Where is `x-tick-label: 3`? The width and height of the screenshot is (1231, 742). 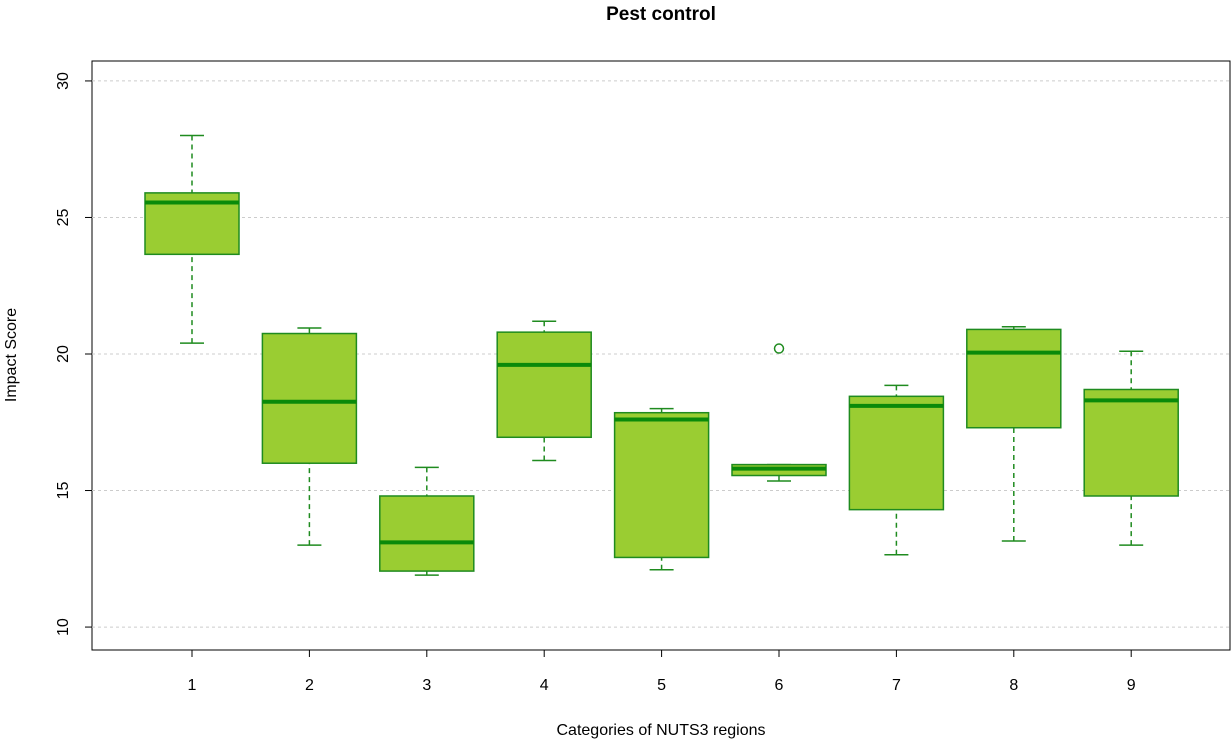
x-tick-label: 3 is located at coordinates (426, 685).